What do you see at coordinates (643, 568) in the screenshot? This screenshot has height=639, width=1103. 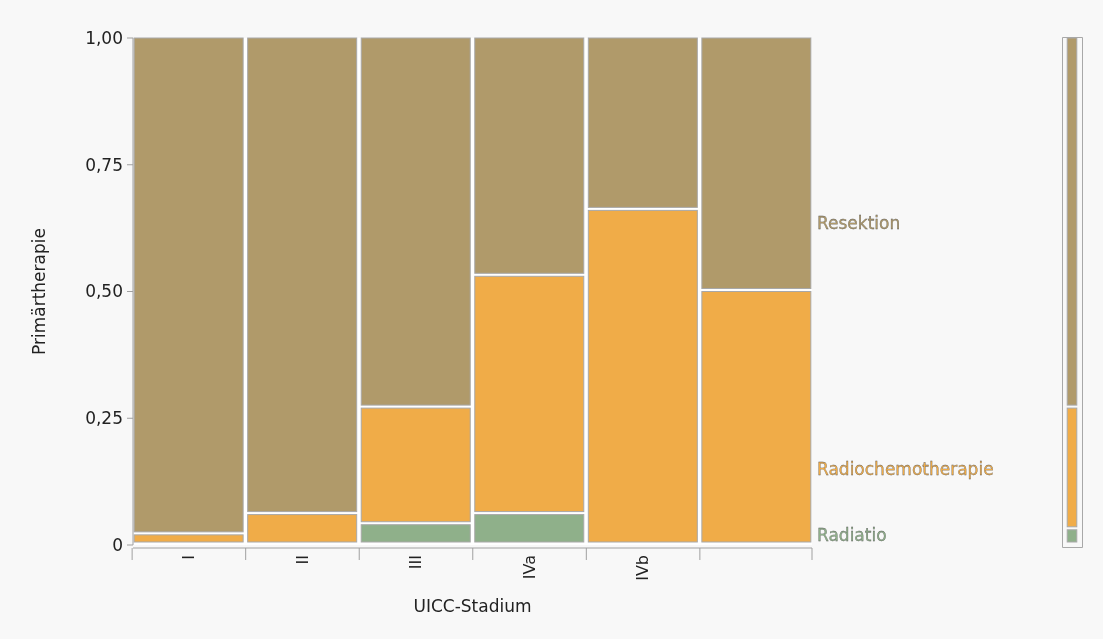 I see `x-tick-label: IVb` at bounding box center [643, 568].